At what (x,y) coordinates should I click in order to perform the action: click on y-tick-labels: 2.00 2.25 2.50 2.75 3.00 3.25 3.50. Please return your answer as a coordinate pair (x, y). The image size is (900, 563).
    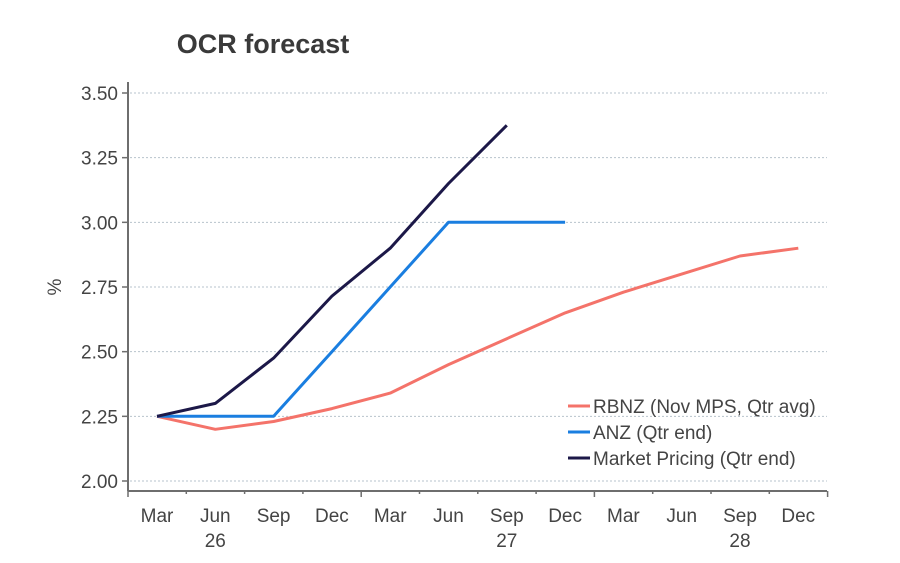
    Looking at the image, I should click on (99, 288).